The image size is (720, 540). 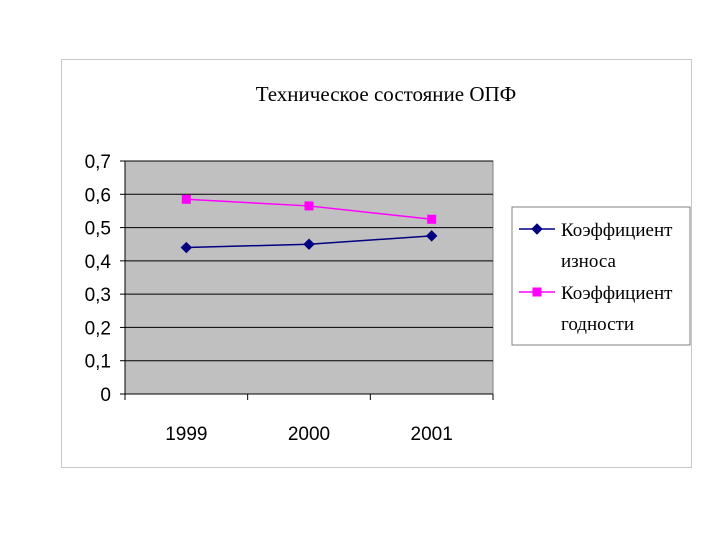 What do you see at coordinates (597, 324) in the screenshot?
I see `legend-label-2: годности` at bounding box center [597, 324].